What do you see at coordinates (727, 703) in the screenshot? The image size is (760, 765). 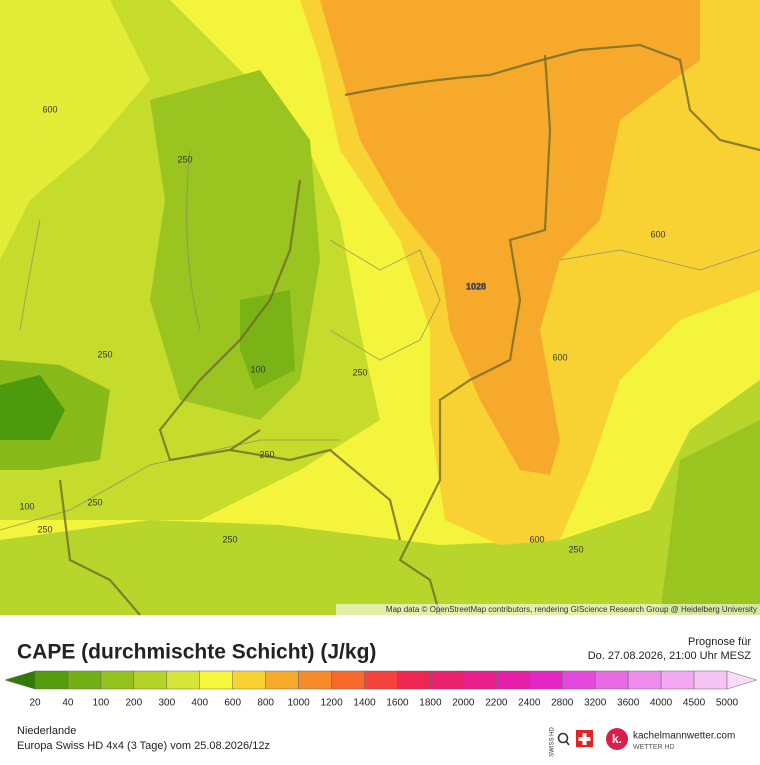 I see `colorbar-tick-label: 5000` at bounding box center [727, 703].